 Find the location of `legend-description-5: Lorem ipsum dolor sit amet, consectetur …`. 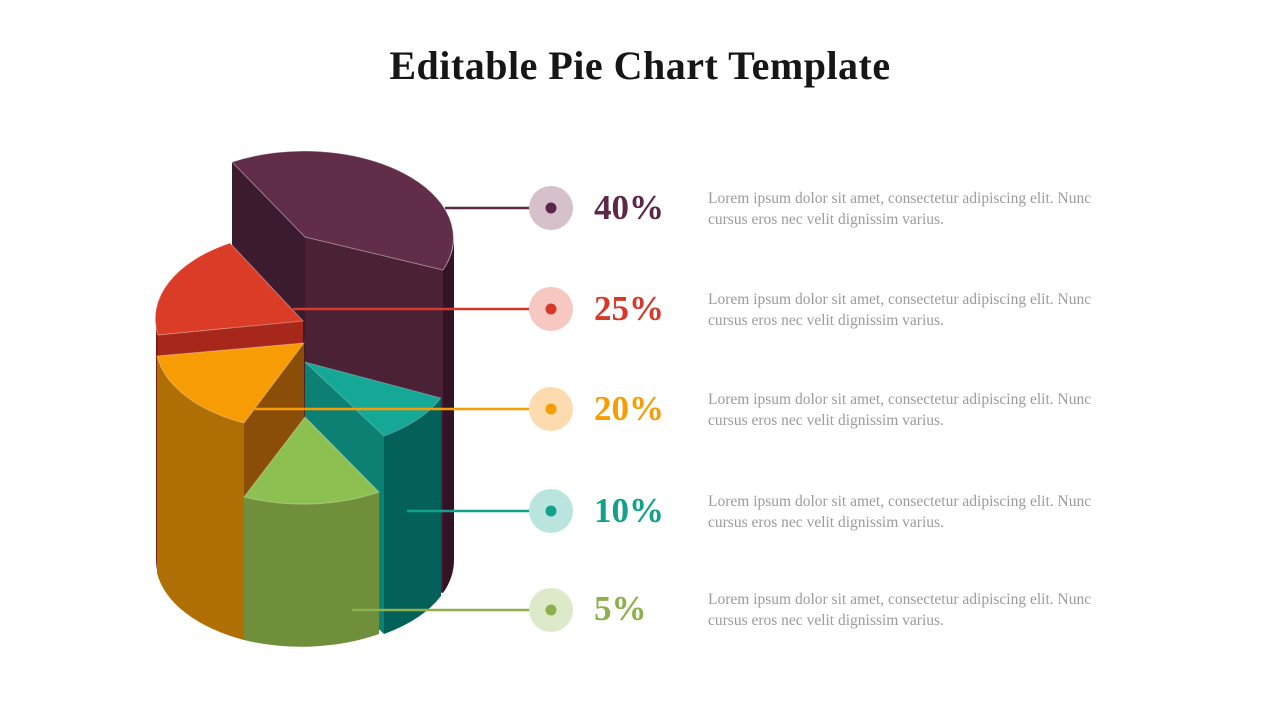

legend-description-5: Lorem ipsum dolor sit amet, consectetur … is located at coordinates (900, 610).